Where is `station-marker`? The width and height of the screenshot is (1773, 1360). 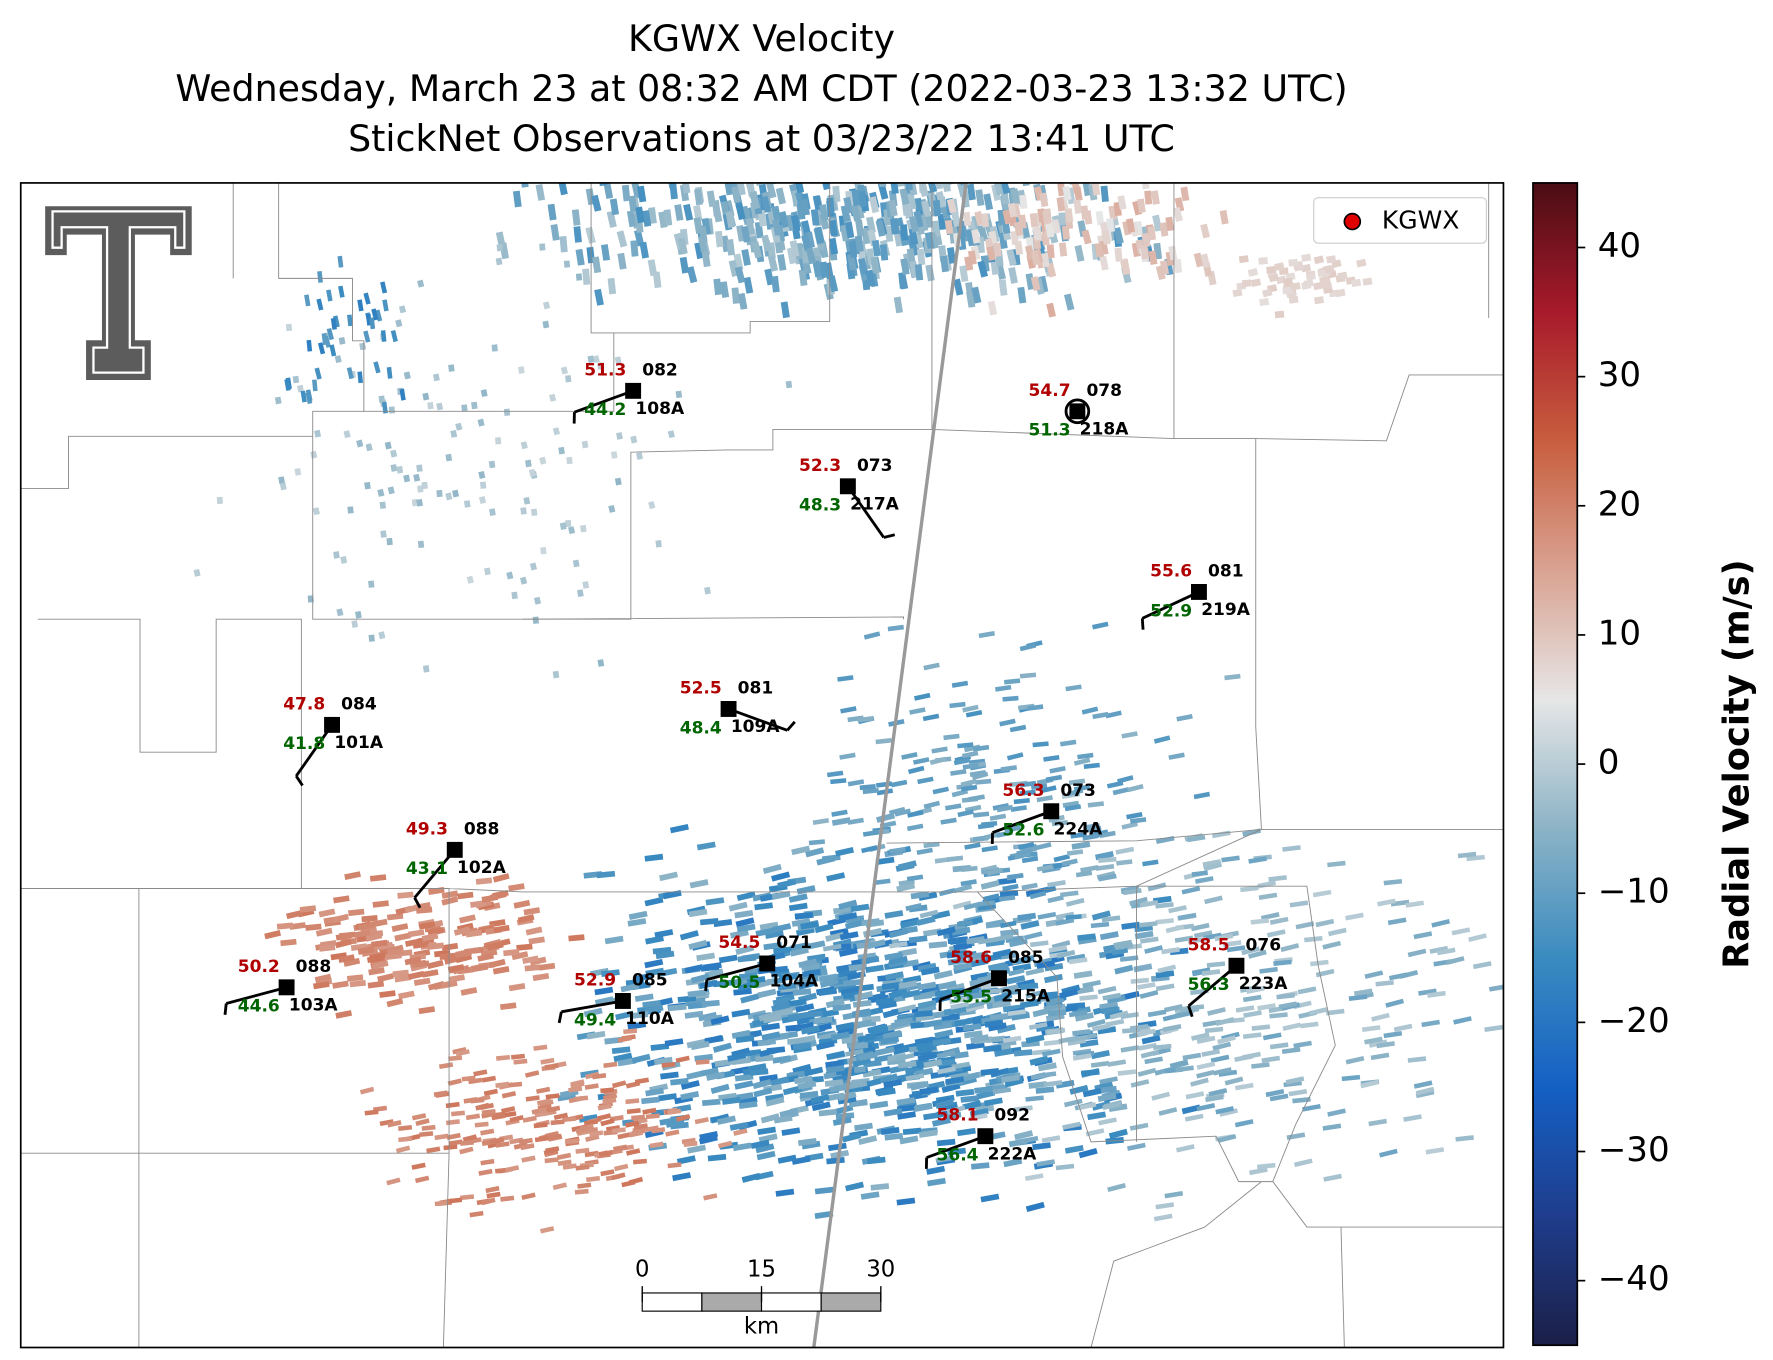
station-marker is located at coordinates (985, 1136).